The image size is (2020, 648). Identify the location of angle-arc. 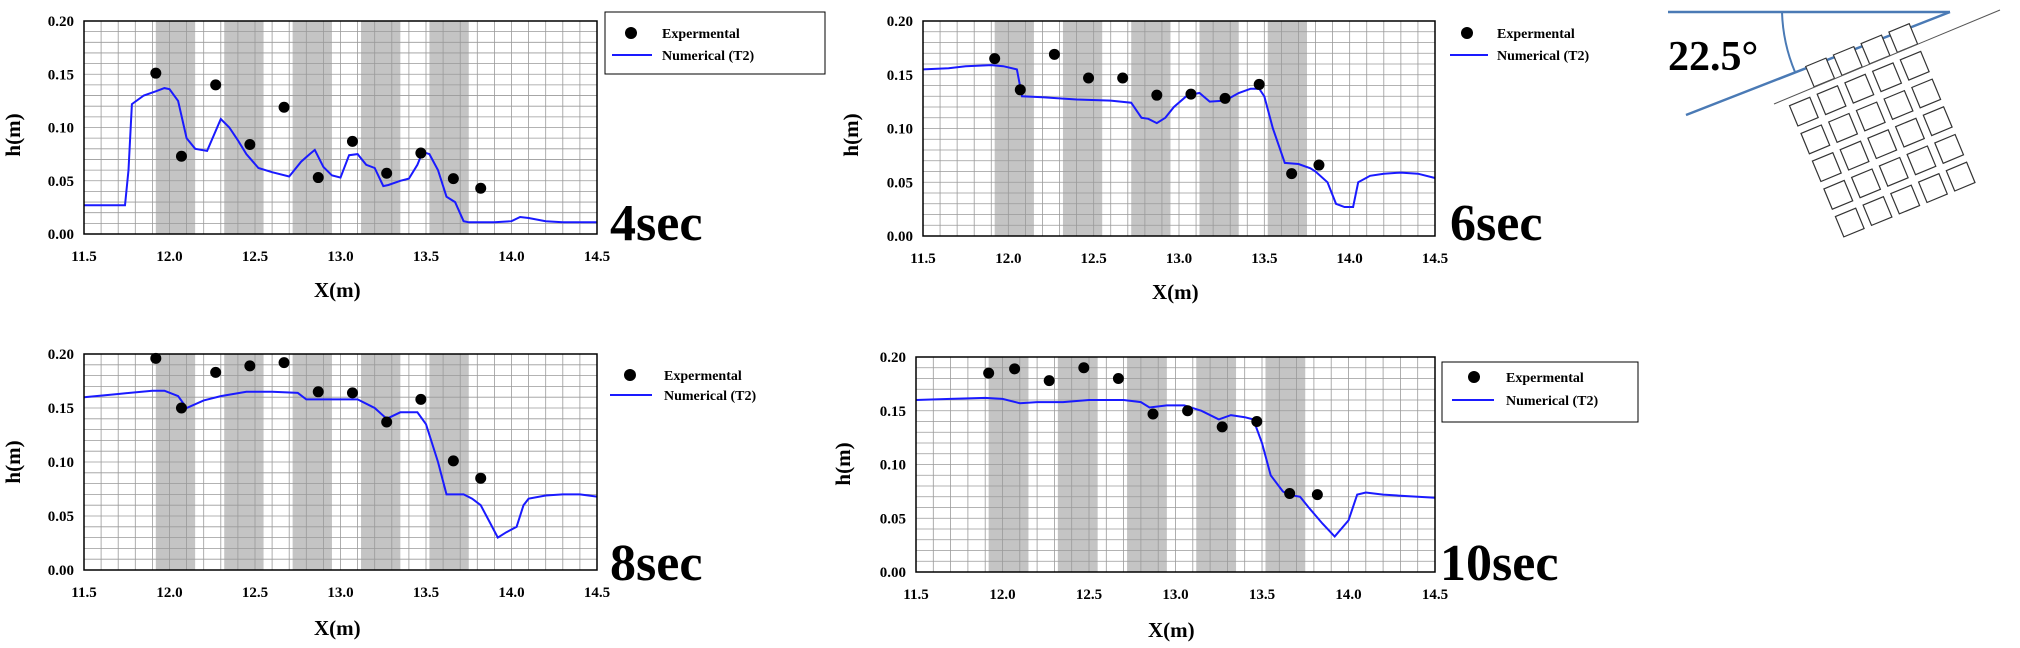
(1788, 42).